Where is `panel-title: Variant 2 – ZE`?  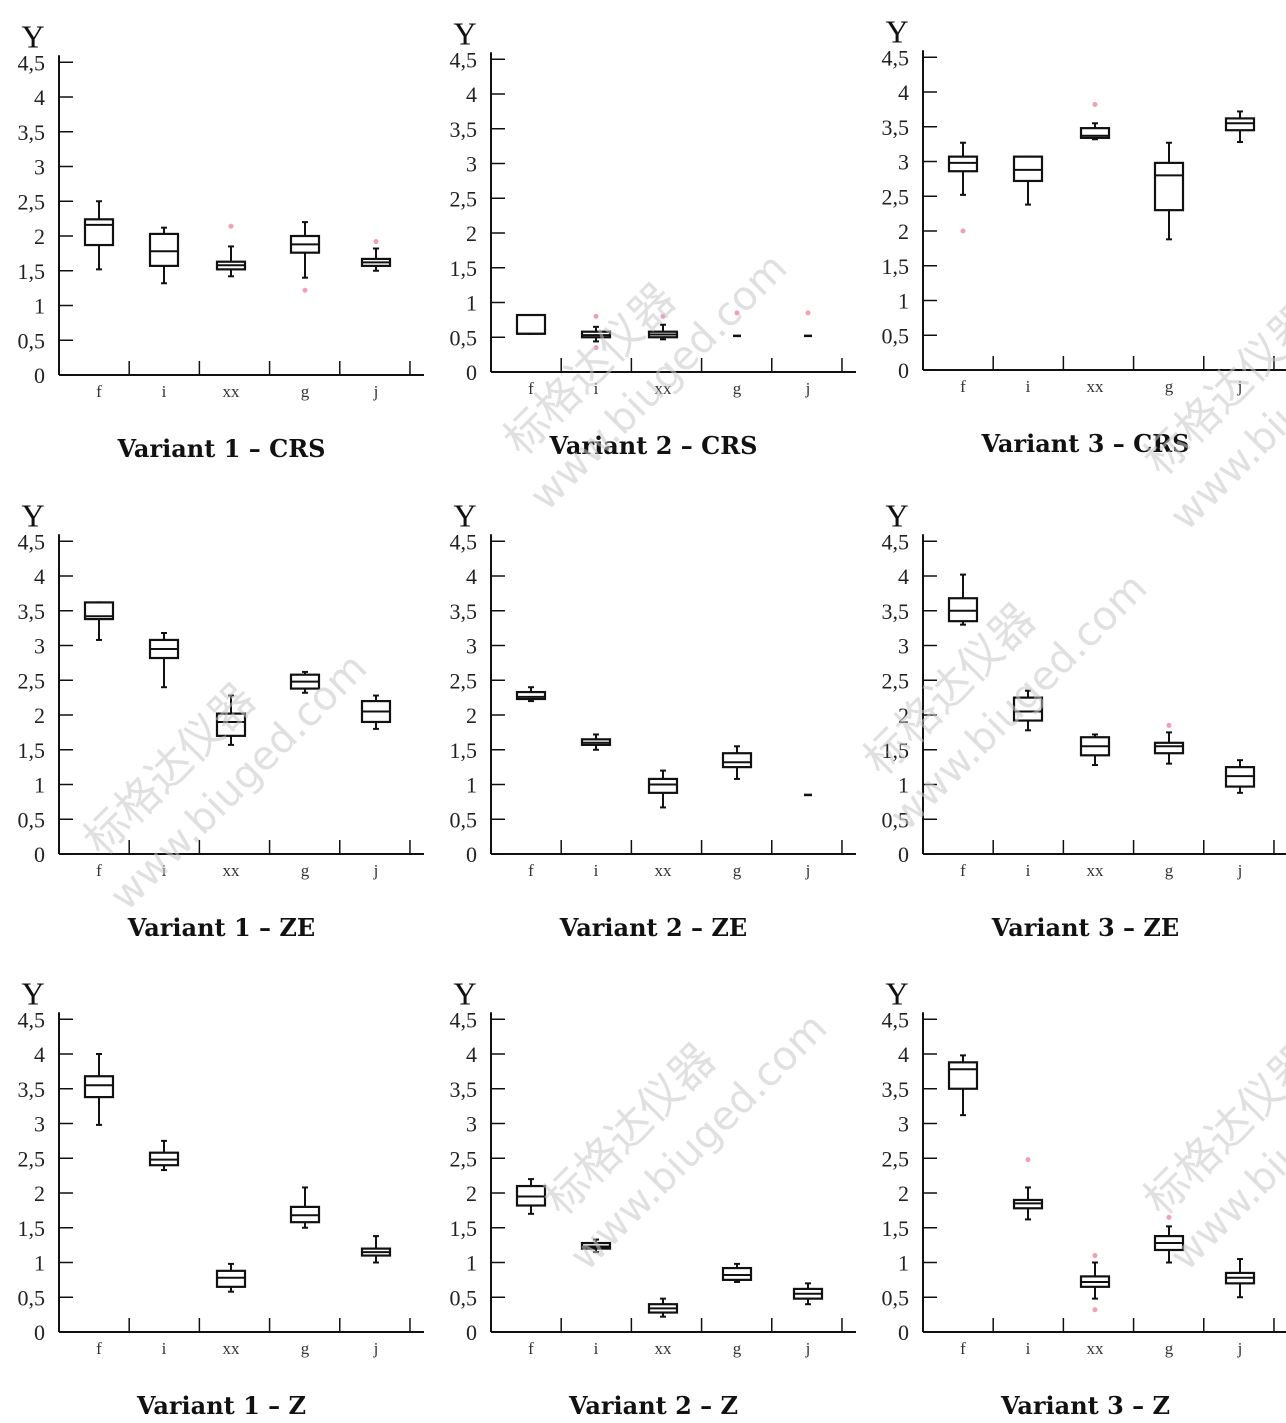
panel-title: Variant 2 – ZE is located at coordinates (653, 927).